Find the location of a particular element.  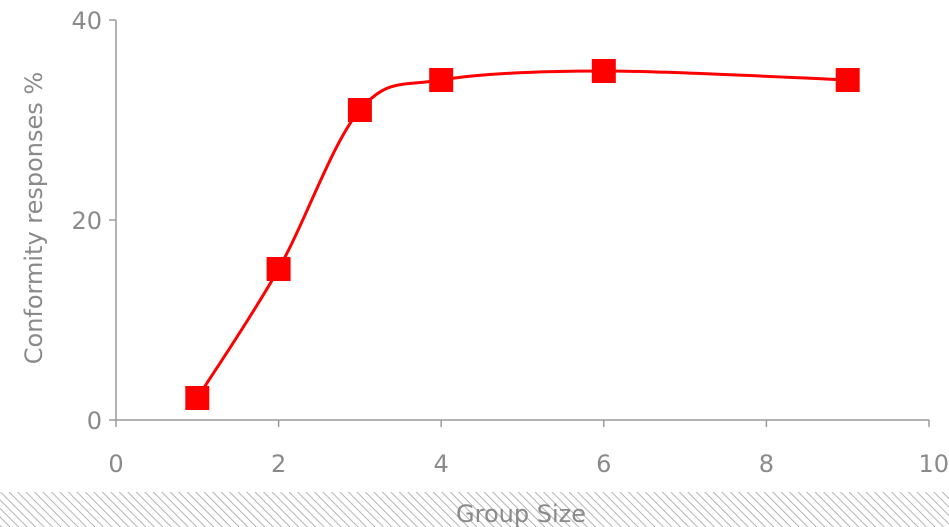

x-axis-title: Group Size is located at coordinates (521, 513).